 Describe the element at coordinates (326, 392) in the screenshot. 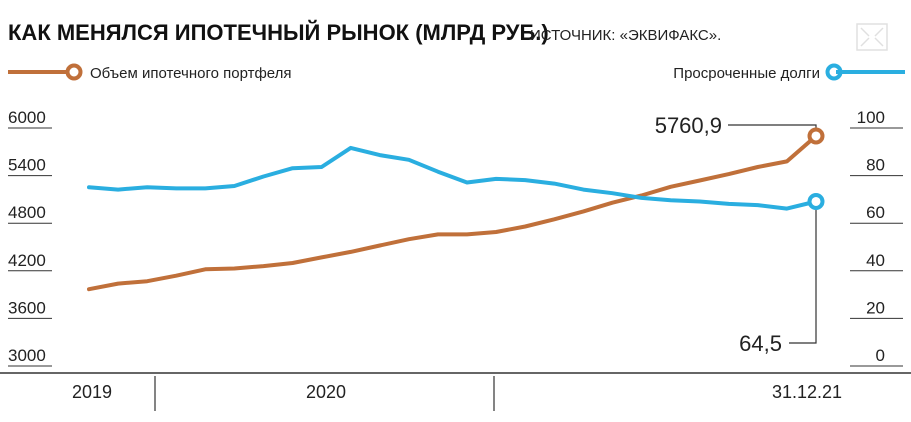

I see `x-label-2020: 2020` at that location.